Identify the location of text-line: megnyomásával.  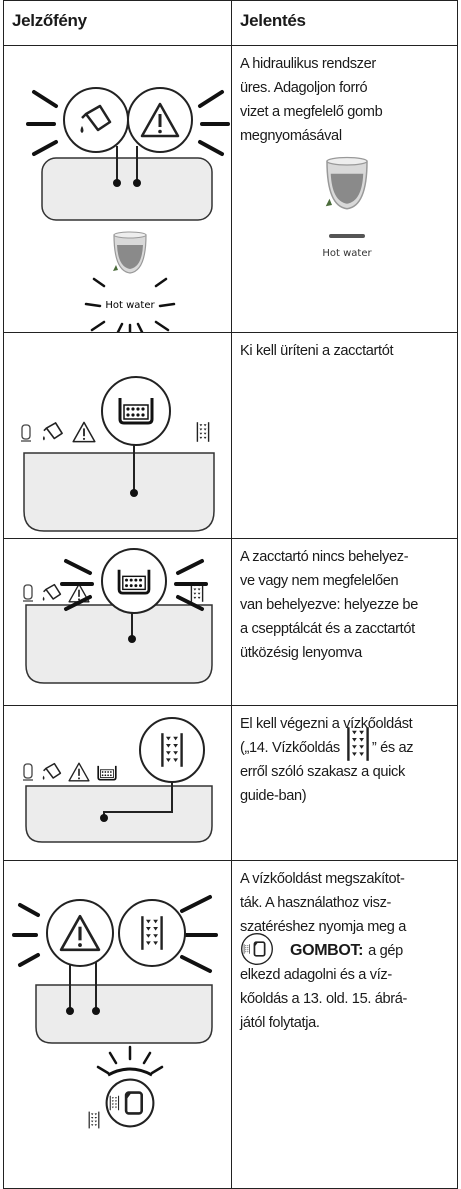
(291, 136).